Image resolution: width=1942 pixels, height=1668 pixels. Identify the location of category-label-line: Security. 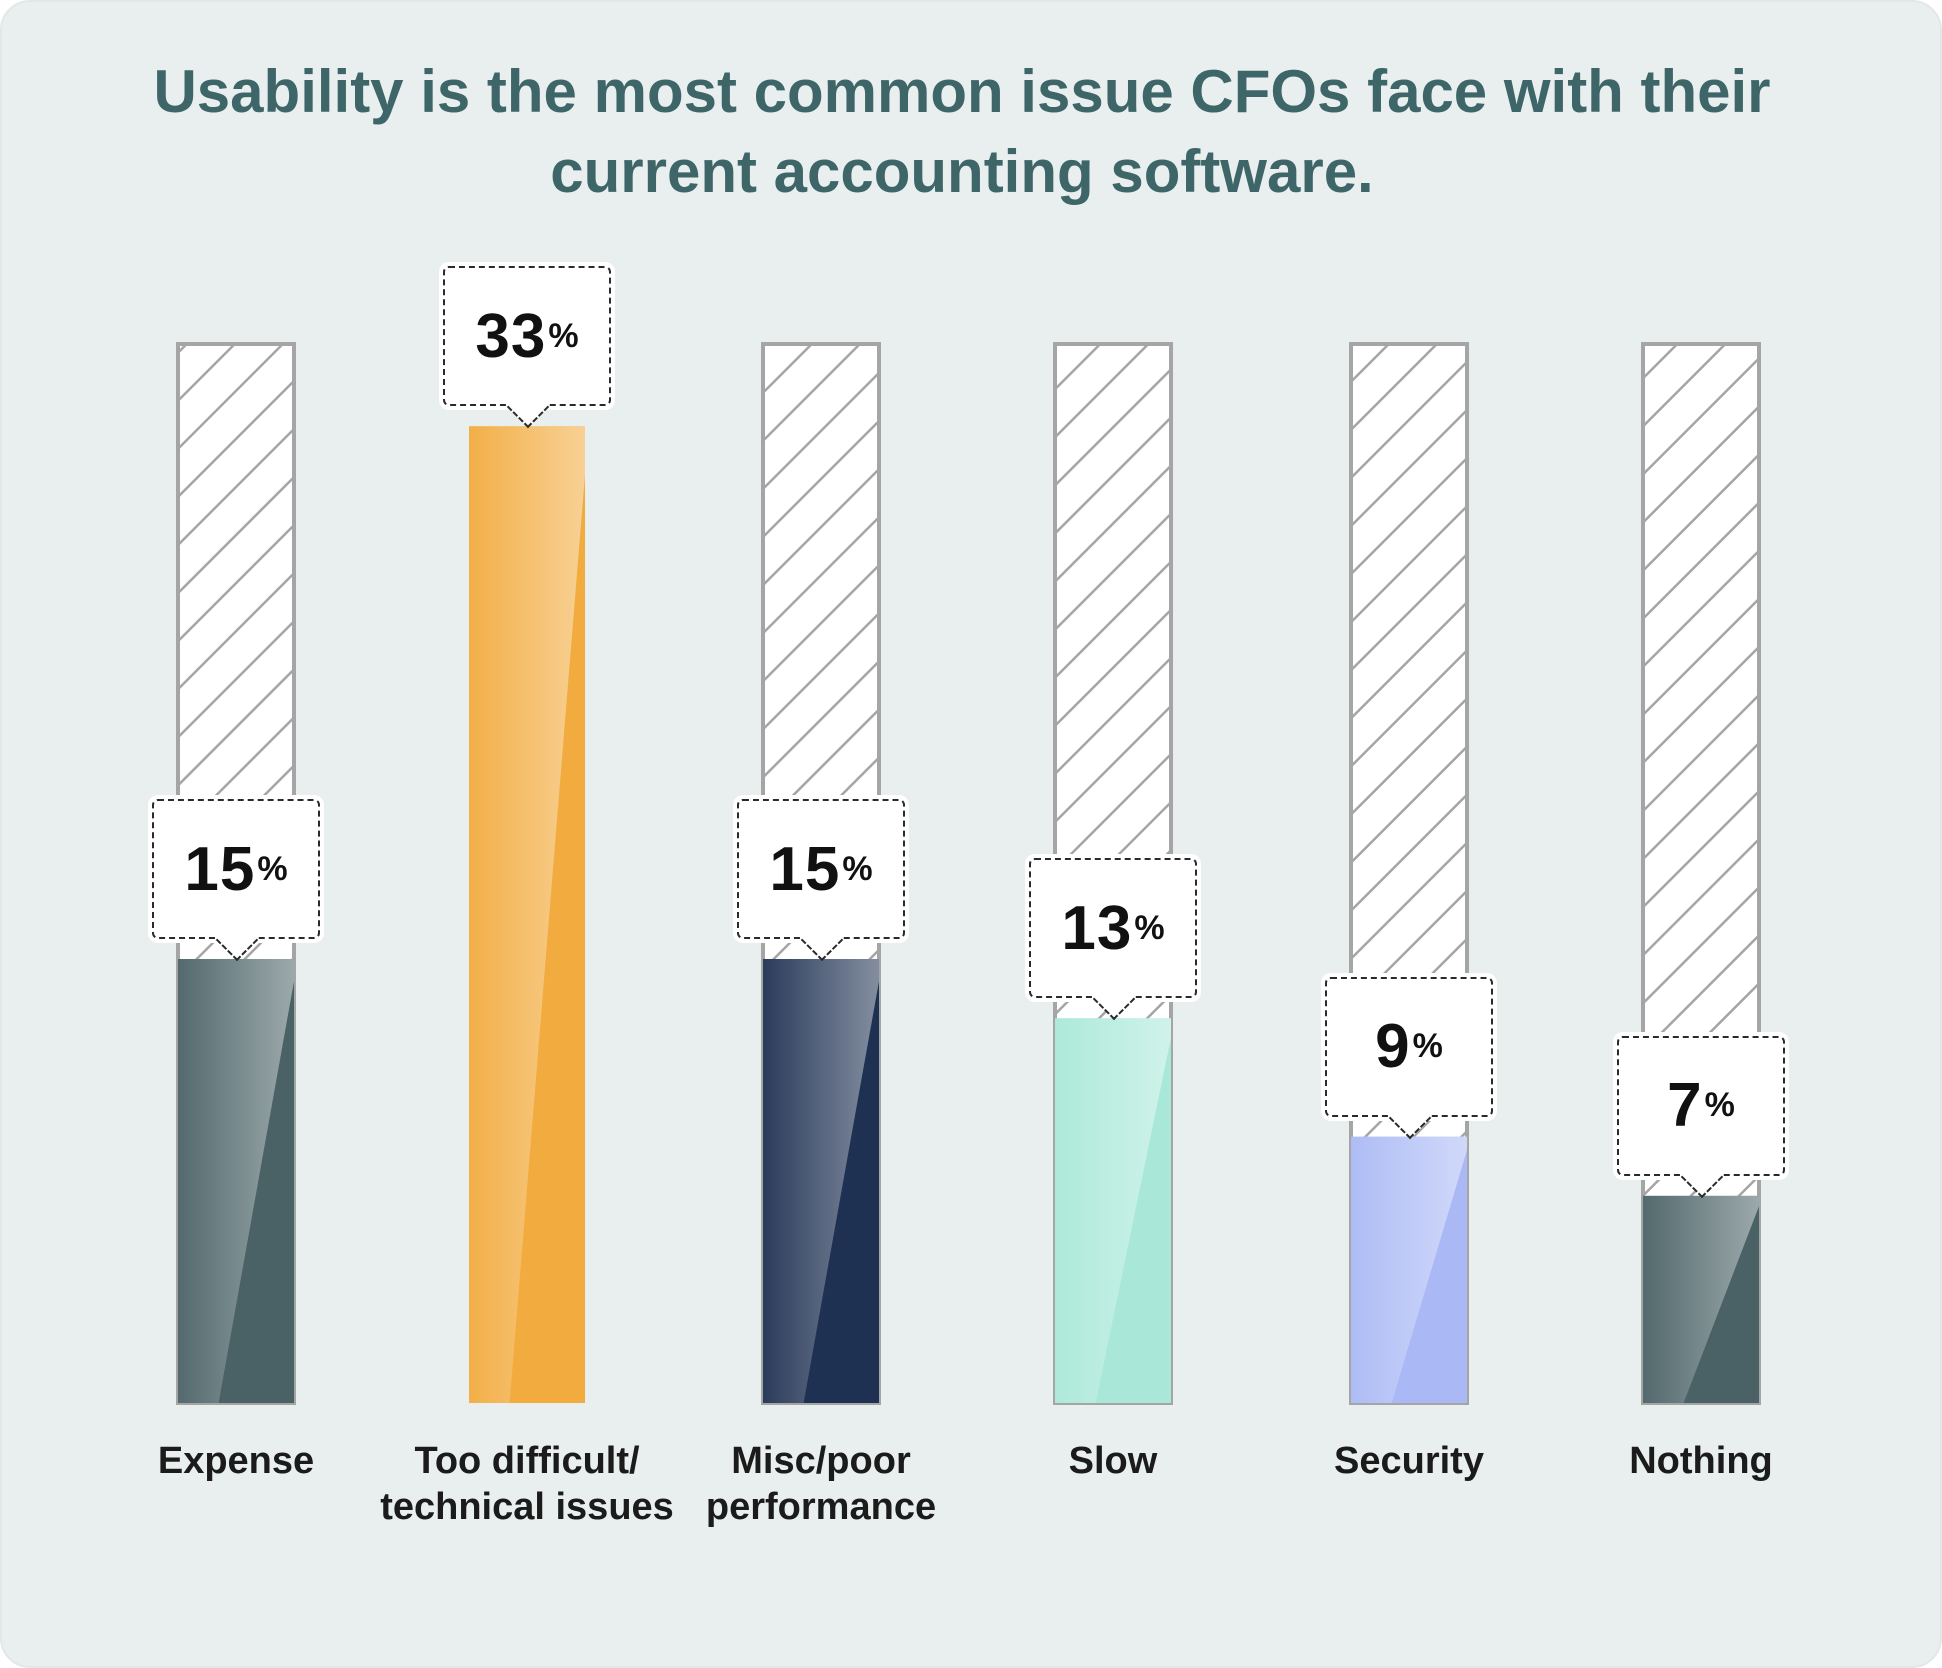
(1409, 1461).